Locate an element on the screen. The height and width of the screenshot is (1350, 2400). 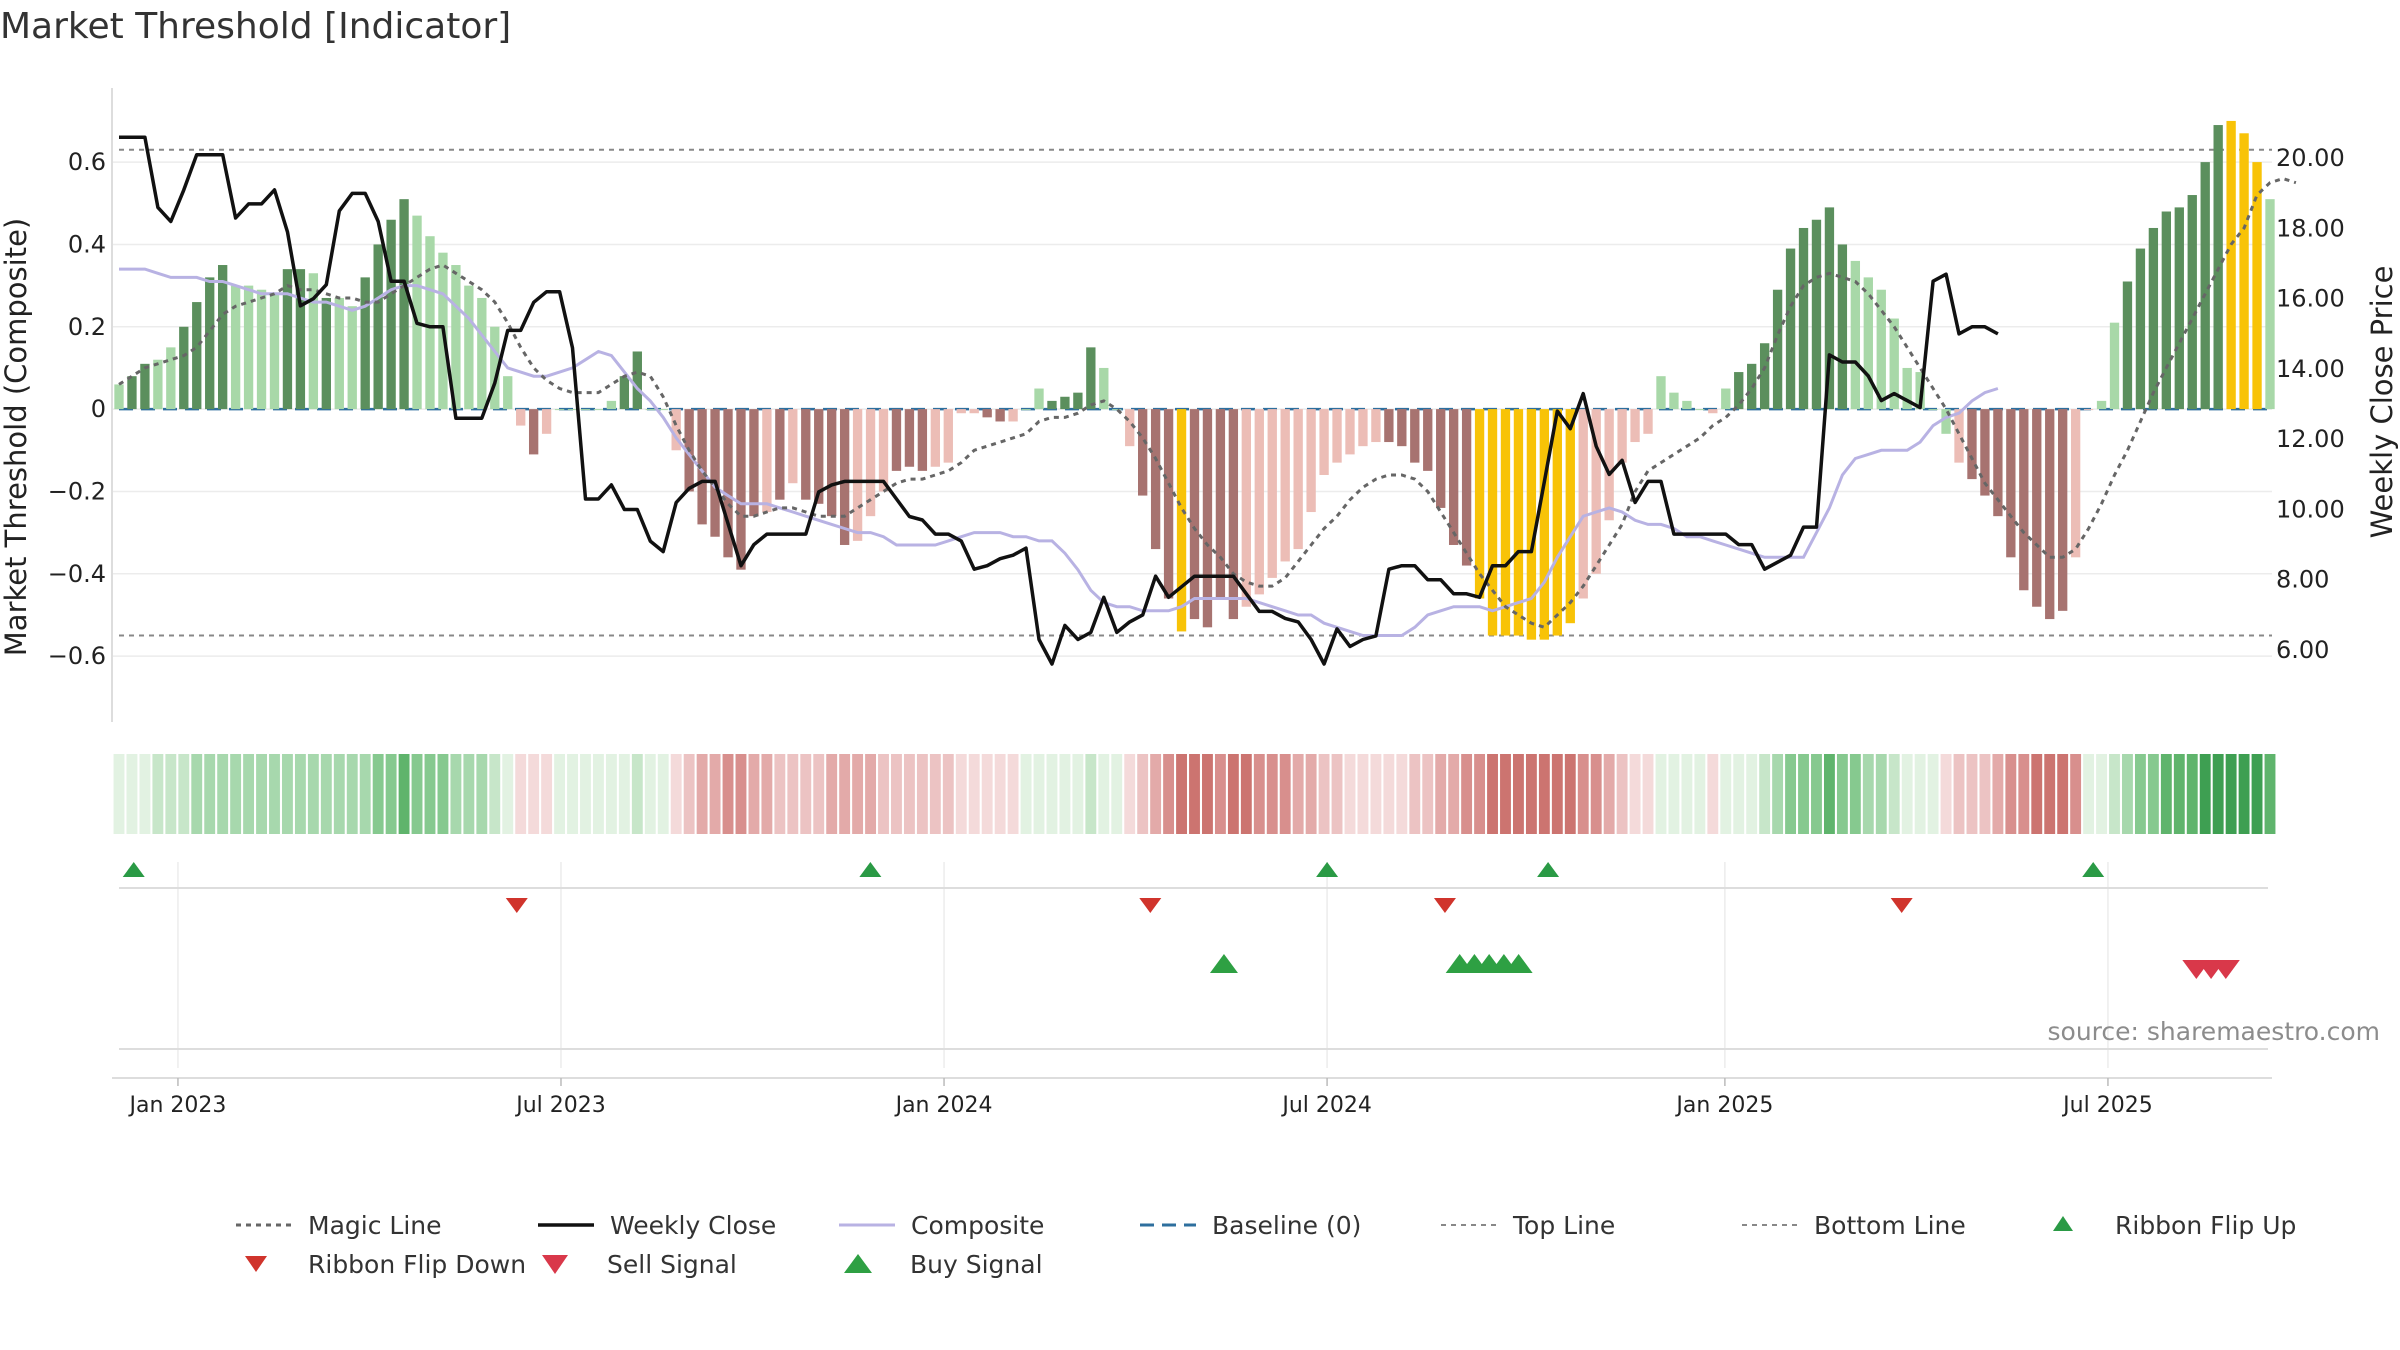
y-tick-label: −0.6 is located at coordinates (77, 656).